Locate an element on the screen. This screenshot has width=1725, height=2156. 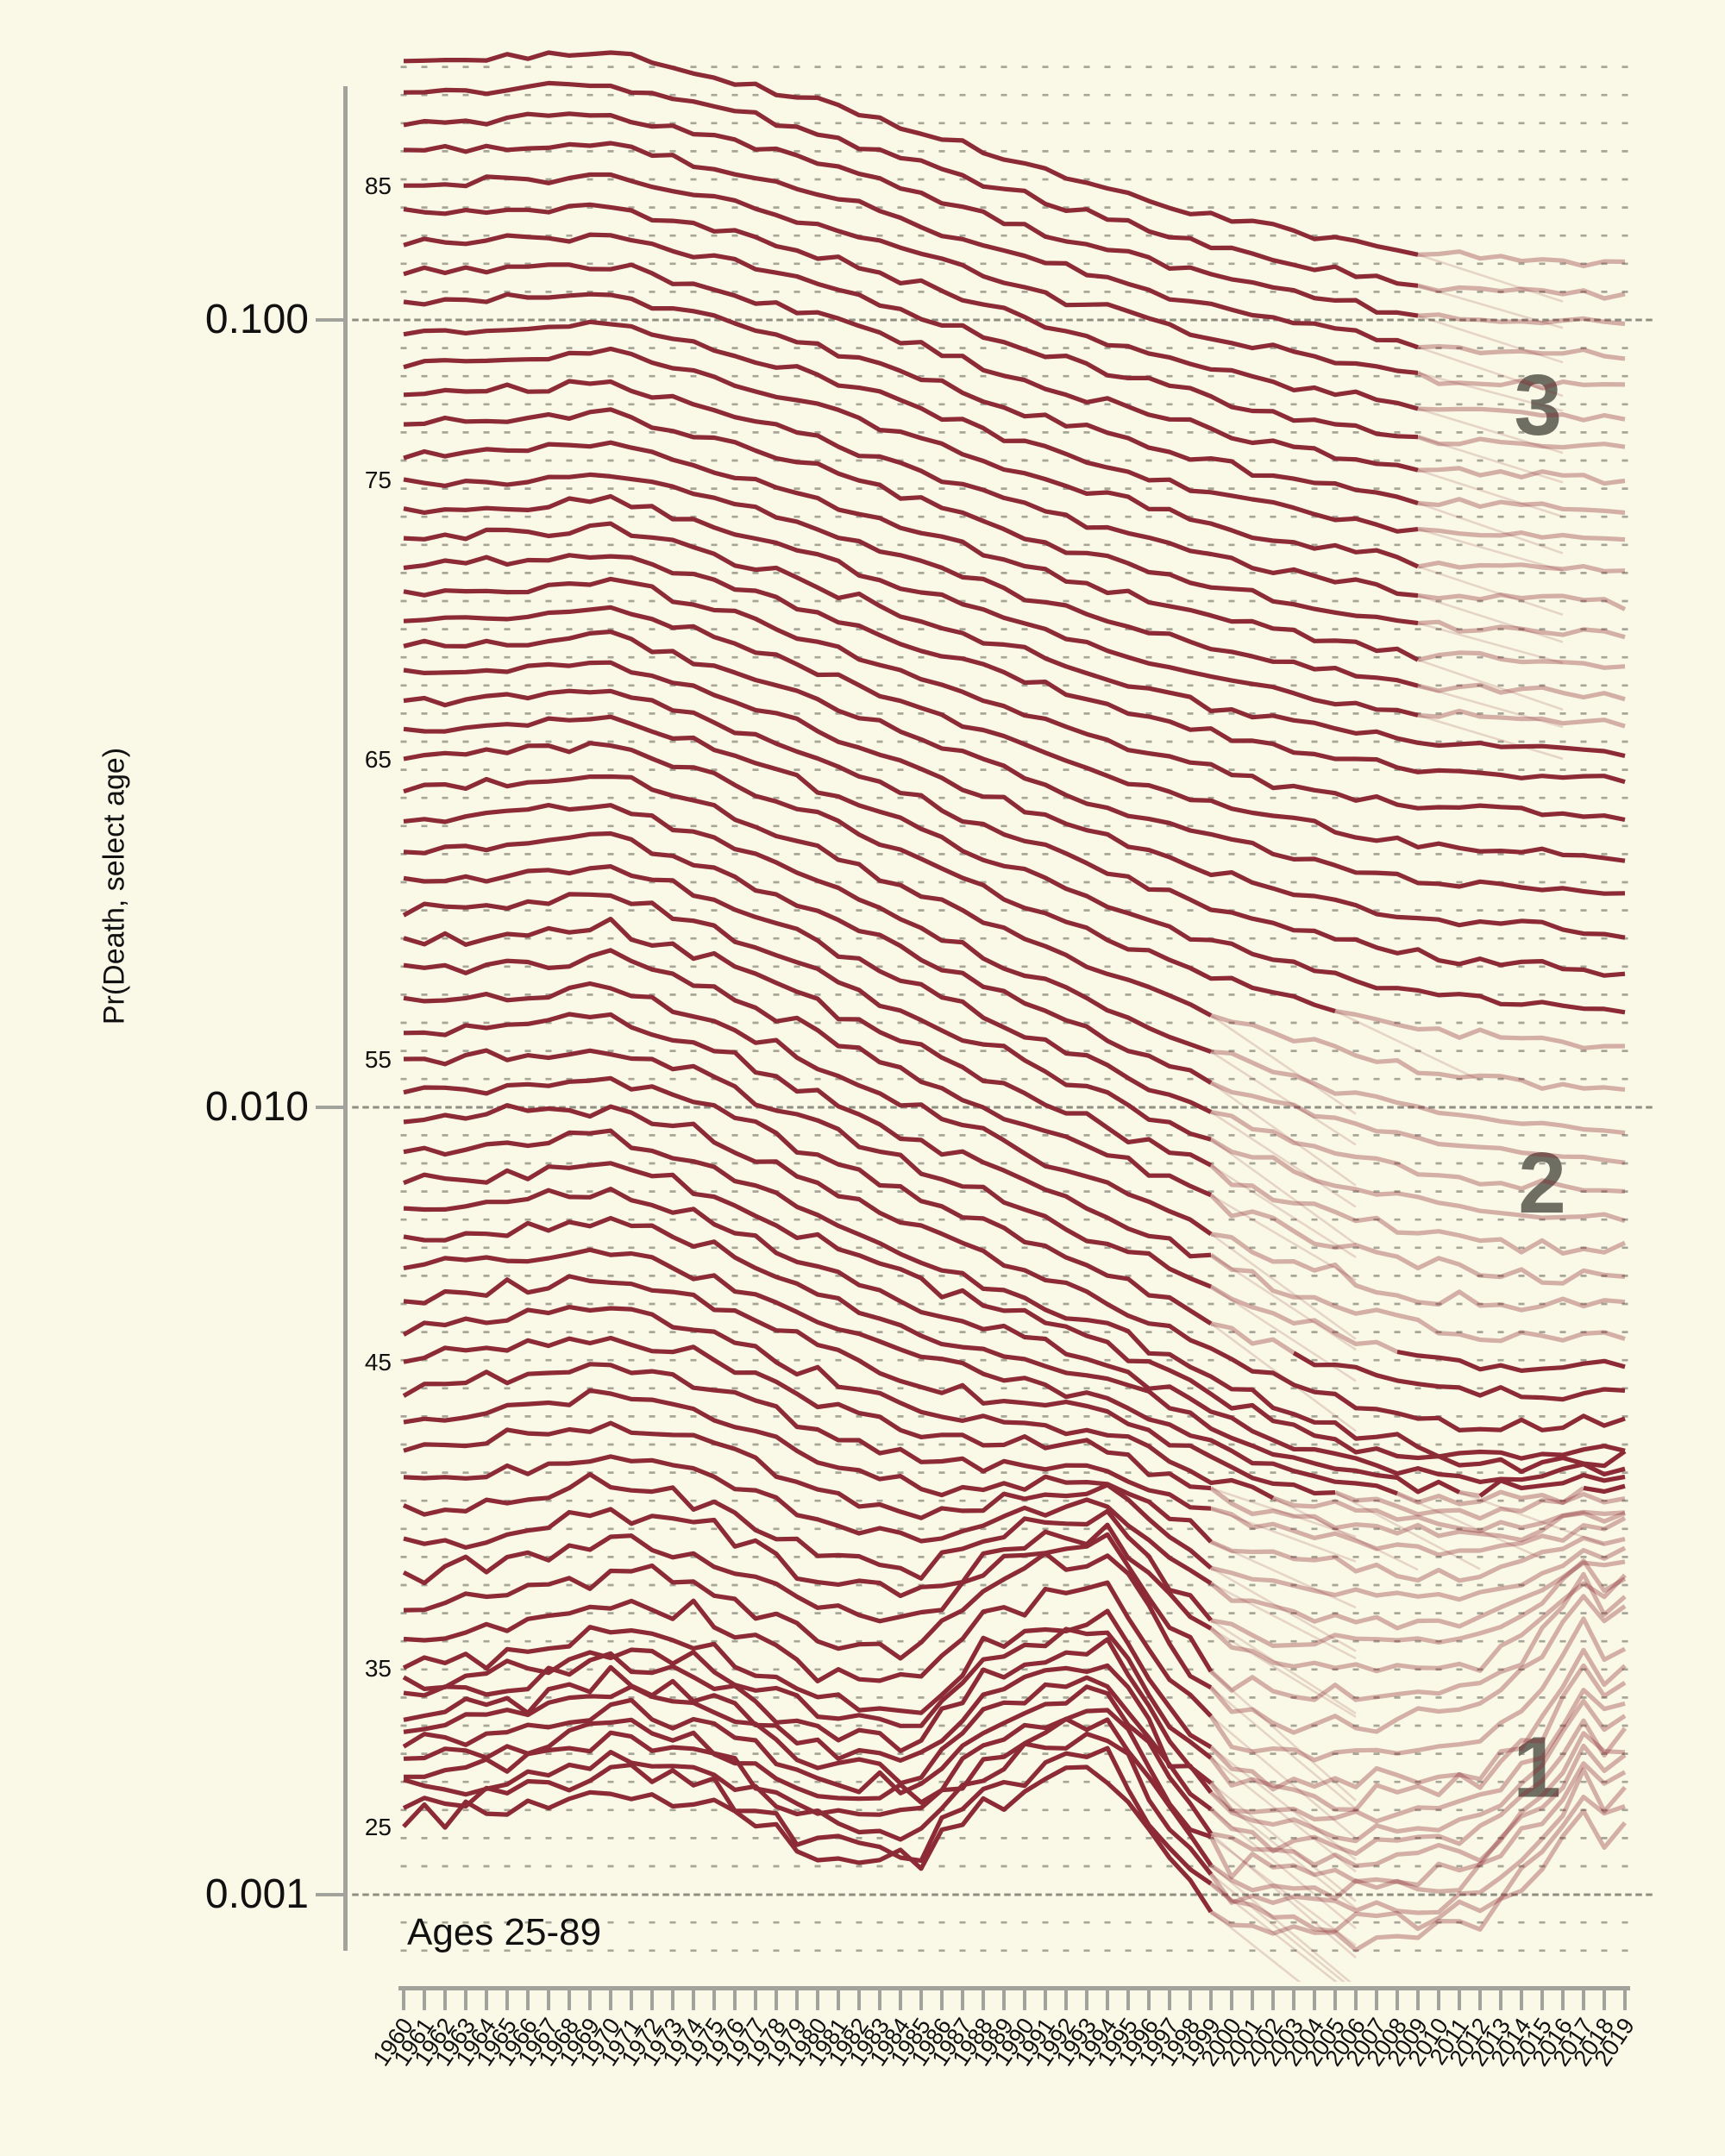
age-label-25: 25 is located at coordinates (378, 1827).